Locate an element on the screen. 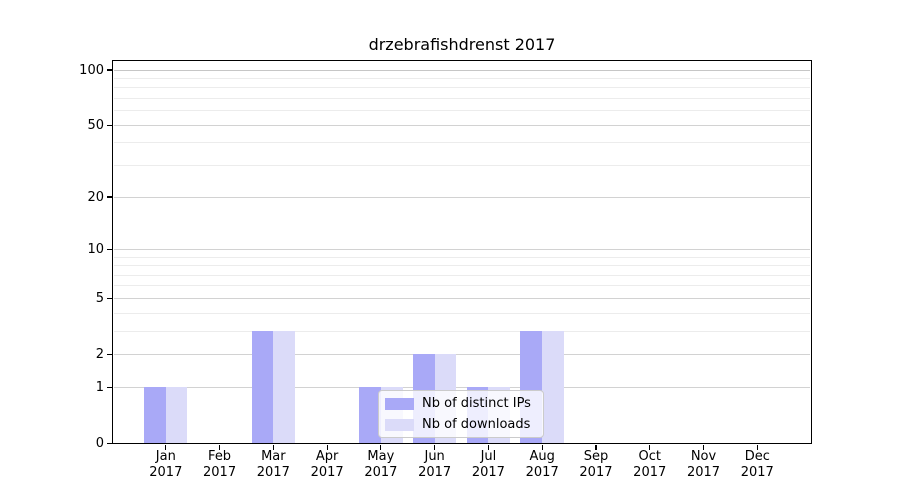 The width and height of the screenshot is (900, 500). x-tick-month: Apr is located at coordinates (327, 456).